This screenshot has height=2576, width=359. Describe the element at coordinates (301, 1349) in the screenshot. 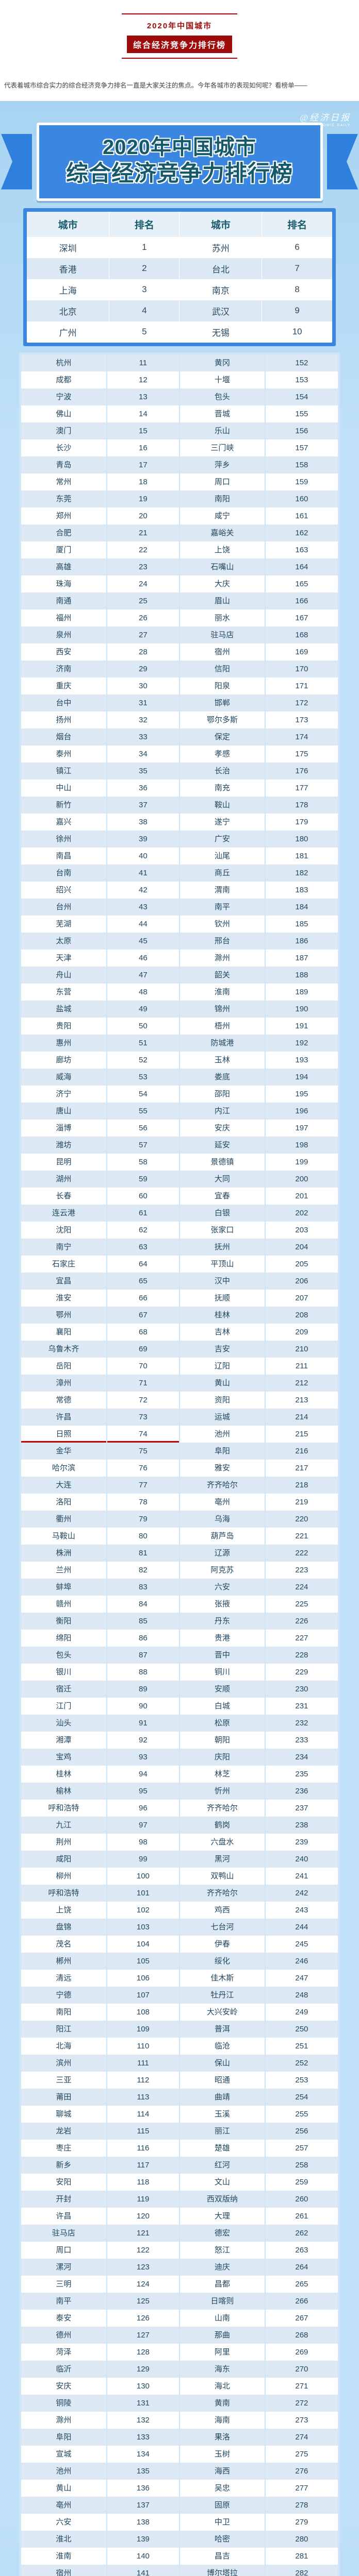

I see `ranking-rank-right: 210` at that location.